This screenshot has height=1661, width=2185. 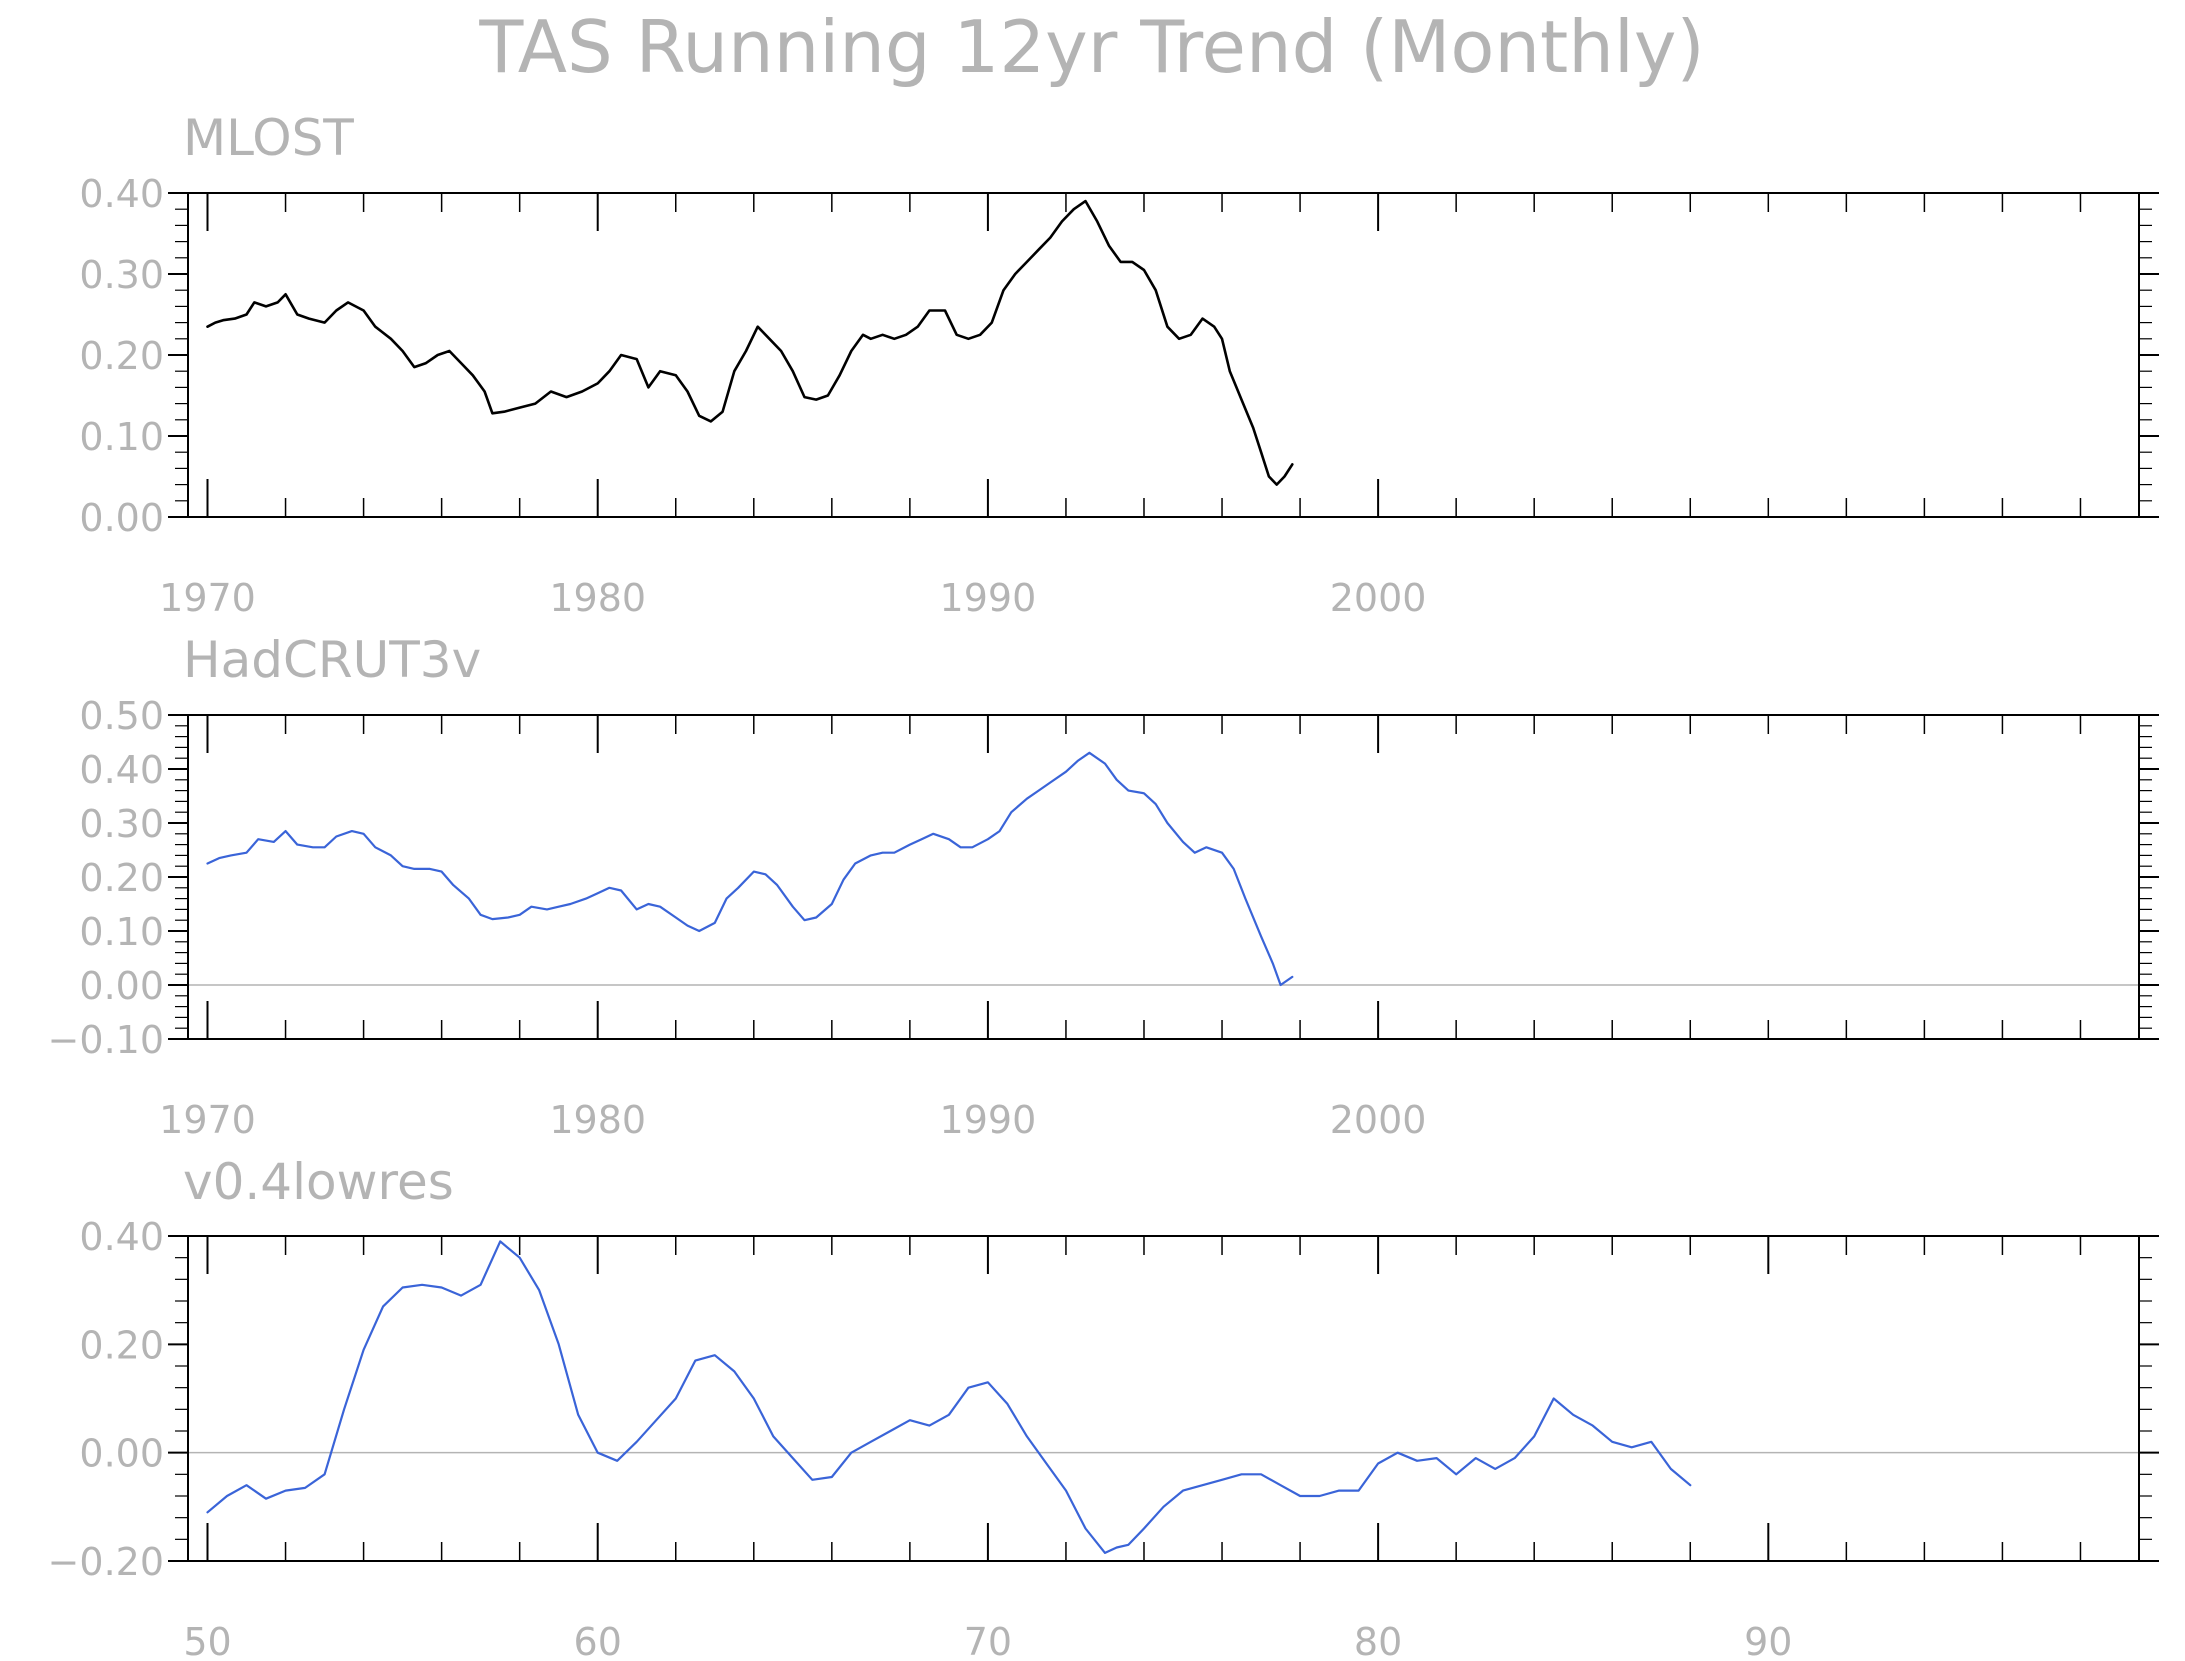 What do you see at coordinates (1378, 1640) in the screenshot?
I see `x-tick-label: 80` at bounding box center [1378, 1640].